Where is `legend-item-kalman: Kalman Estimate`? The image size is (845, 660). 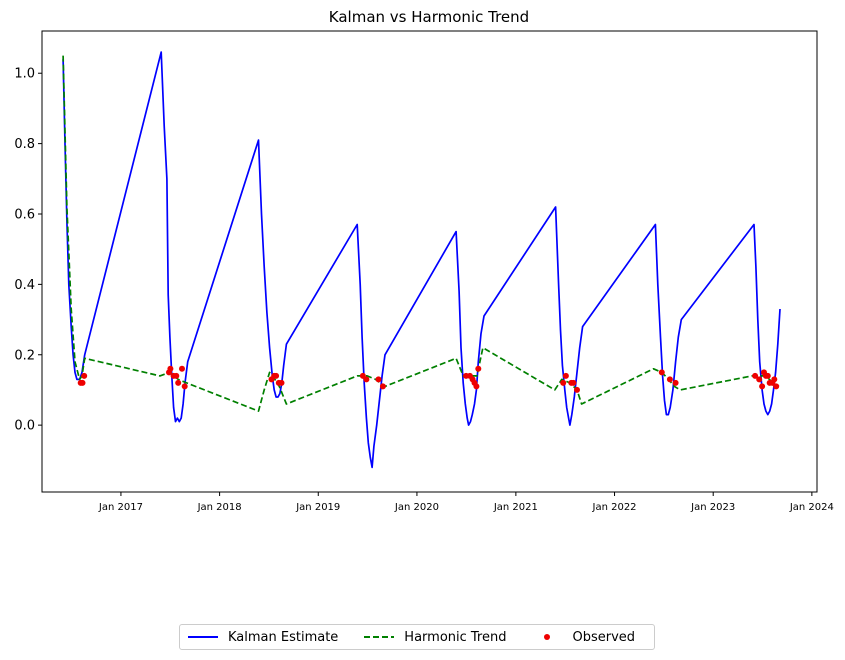 legend-item-kalman: Kalman Estimate is located at coordinates (263, 637).